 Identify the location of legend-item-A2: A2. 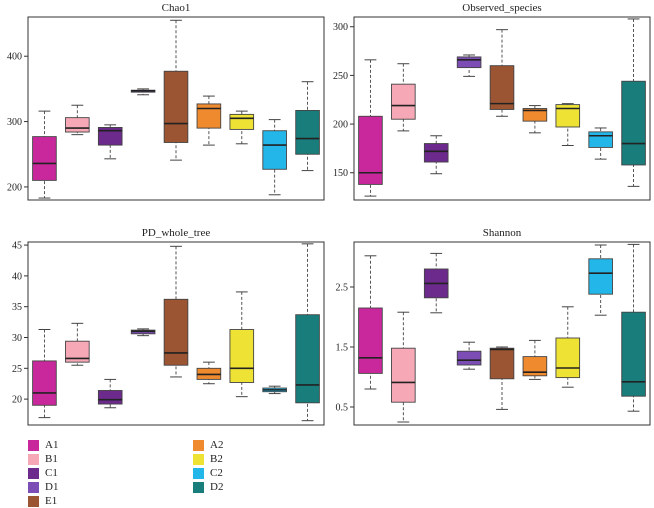
(208, 445).